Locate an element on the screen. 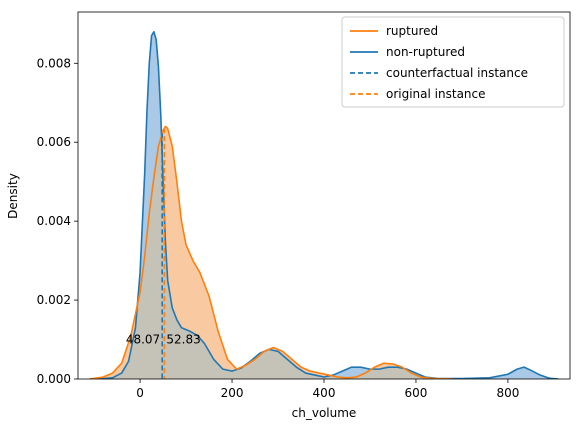 Image resolution: width=582 pixels, height=430 pixels. y-tick-label-0.000: 0.000 is located at coordinates (54, 379).